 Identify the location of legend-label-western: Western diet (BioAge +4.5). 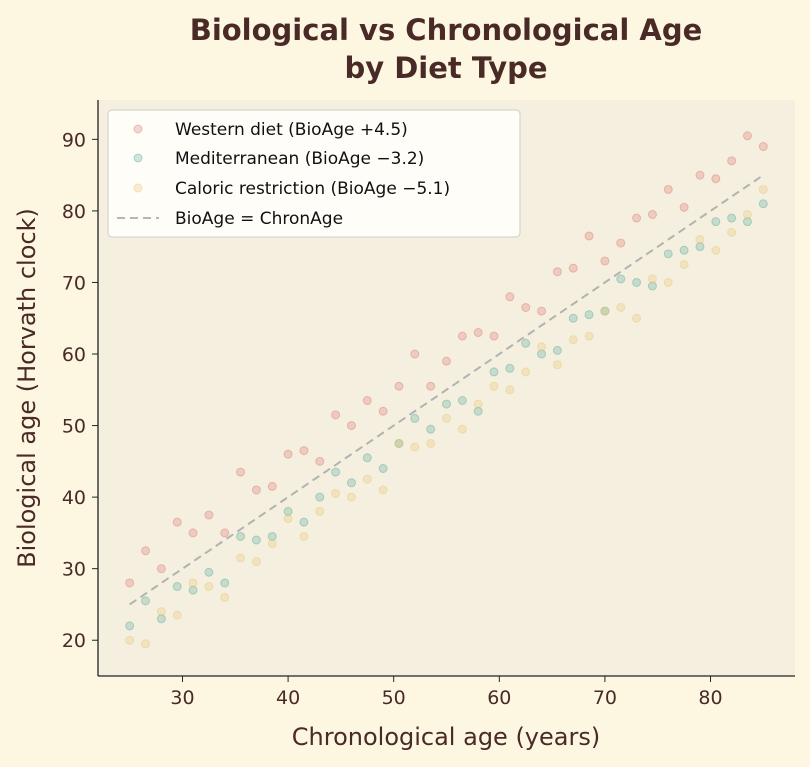
(291, 130).